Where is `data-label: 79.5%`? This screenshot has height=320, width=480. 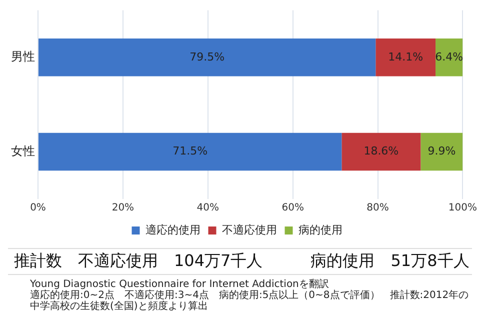
data-label: 79.5% is located at coordinates (207, 57).